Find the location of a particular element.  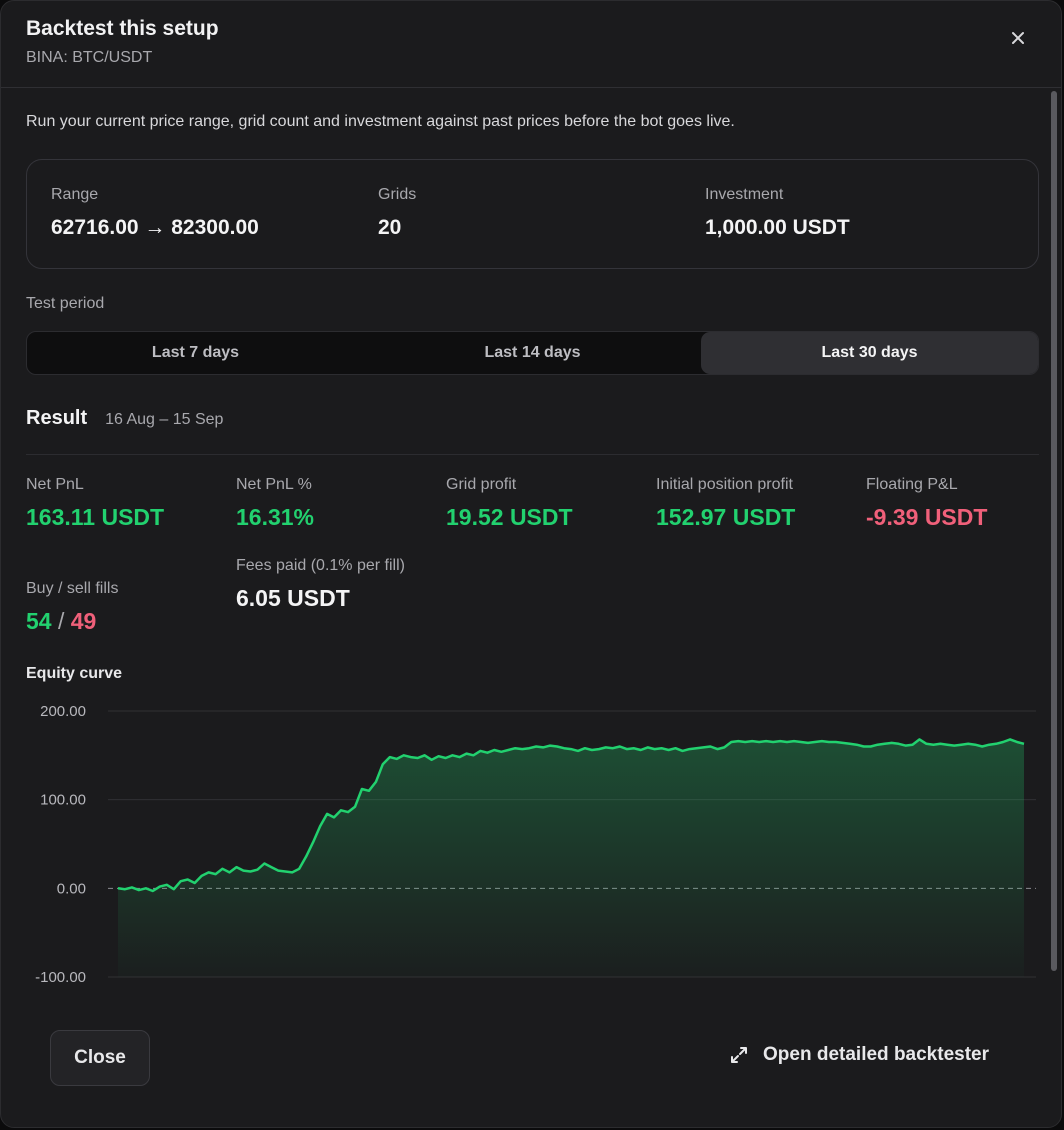

y-tick-label: 0.00 is located at coordinates (71, 888).